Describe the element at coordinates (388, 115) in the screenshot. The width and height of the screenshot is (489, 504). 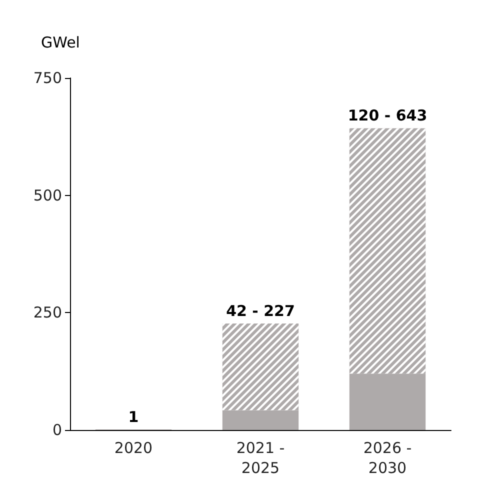
I see `total-label: 120 - 643` at that location.